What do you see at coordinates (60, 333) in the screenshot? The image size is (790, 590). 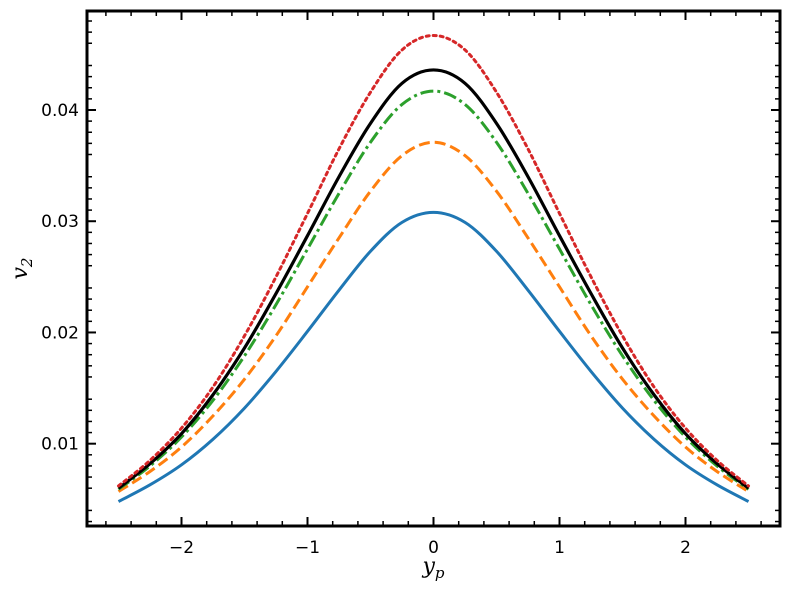 I see `y-tick-label: 0.02` at bounding box center [60, 333].